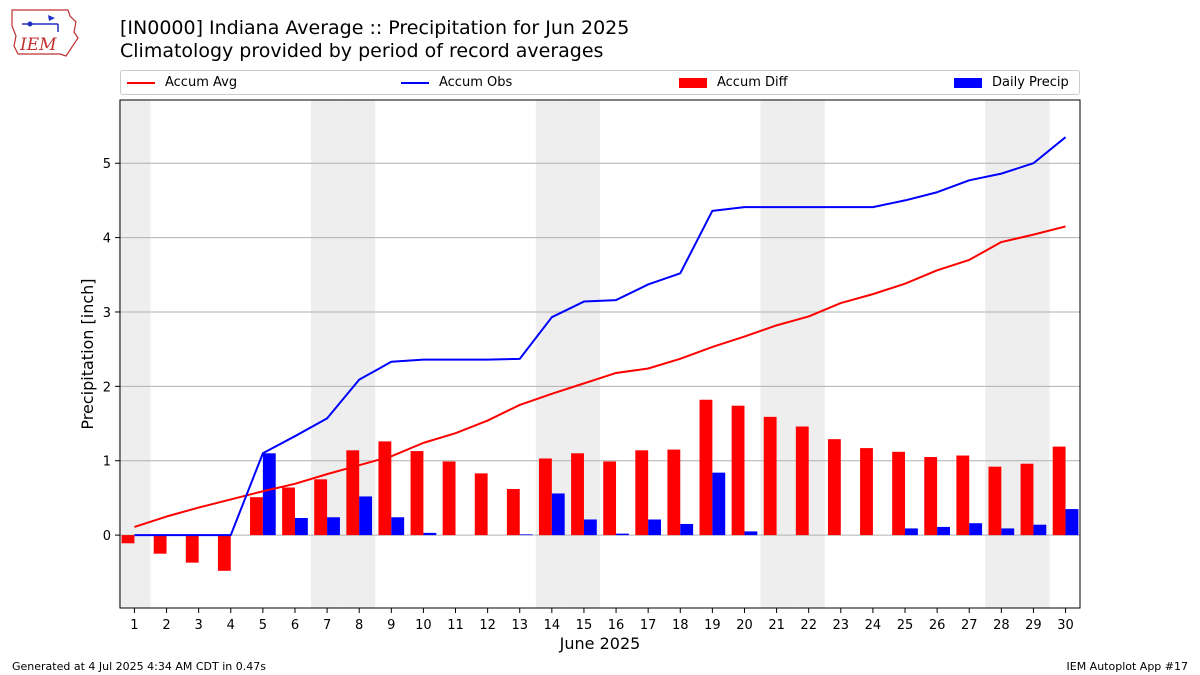 The image size is (1200, 675). I want to click on x-tick-label: 28, so click(1001, 625).